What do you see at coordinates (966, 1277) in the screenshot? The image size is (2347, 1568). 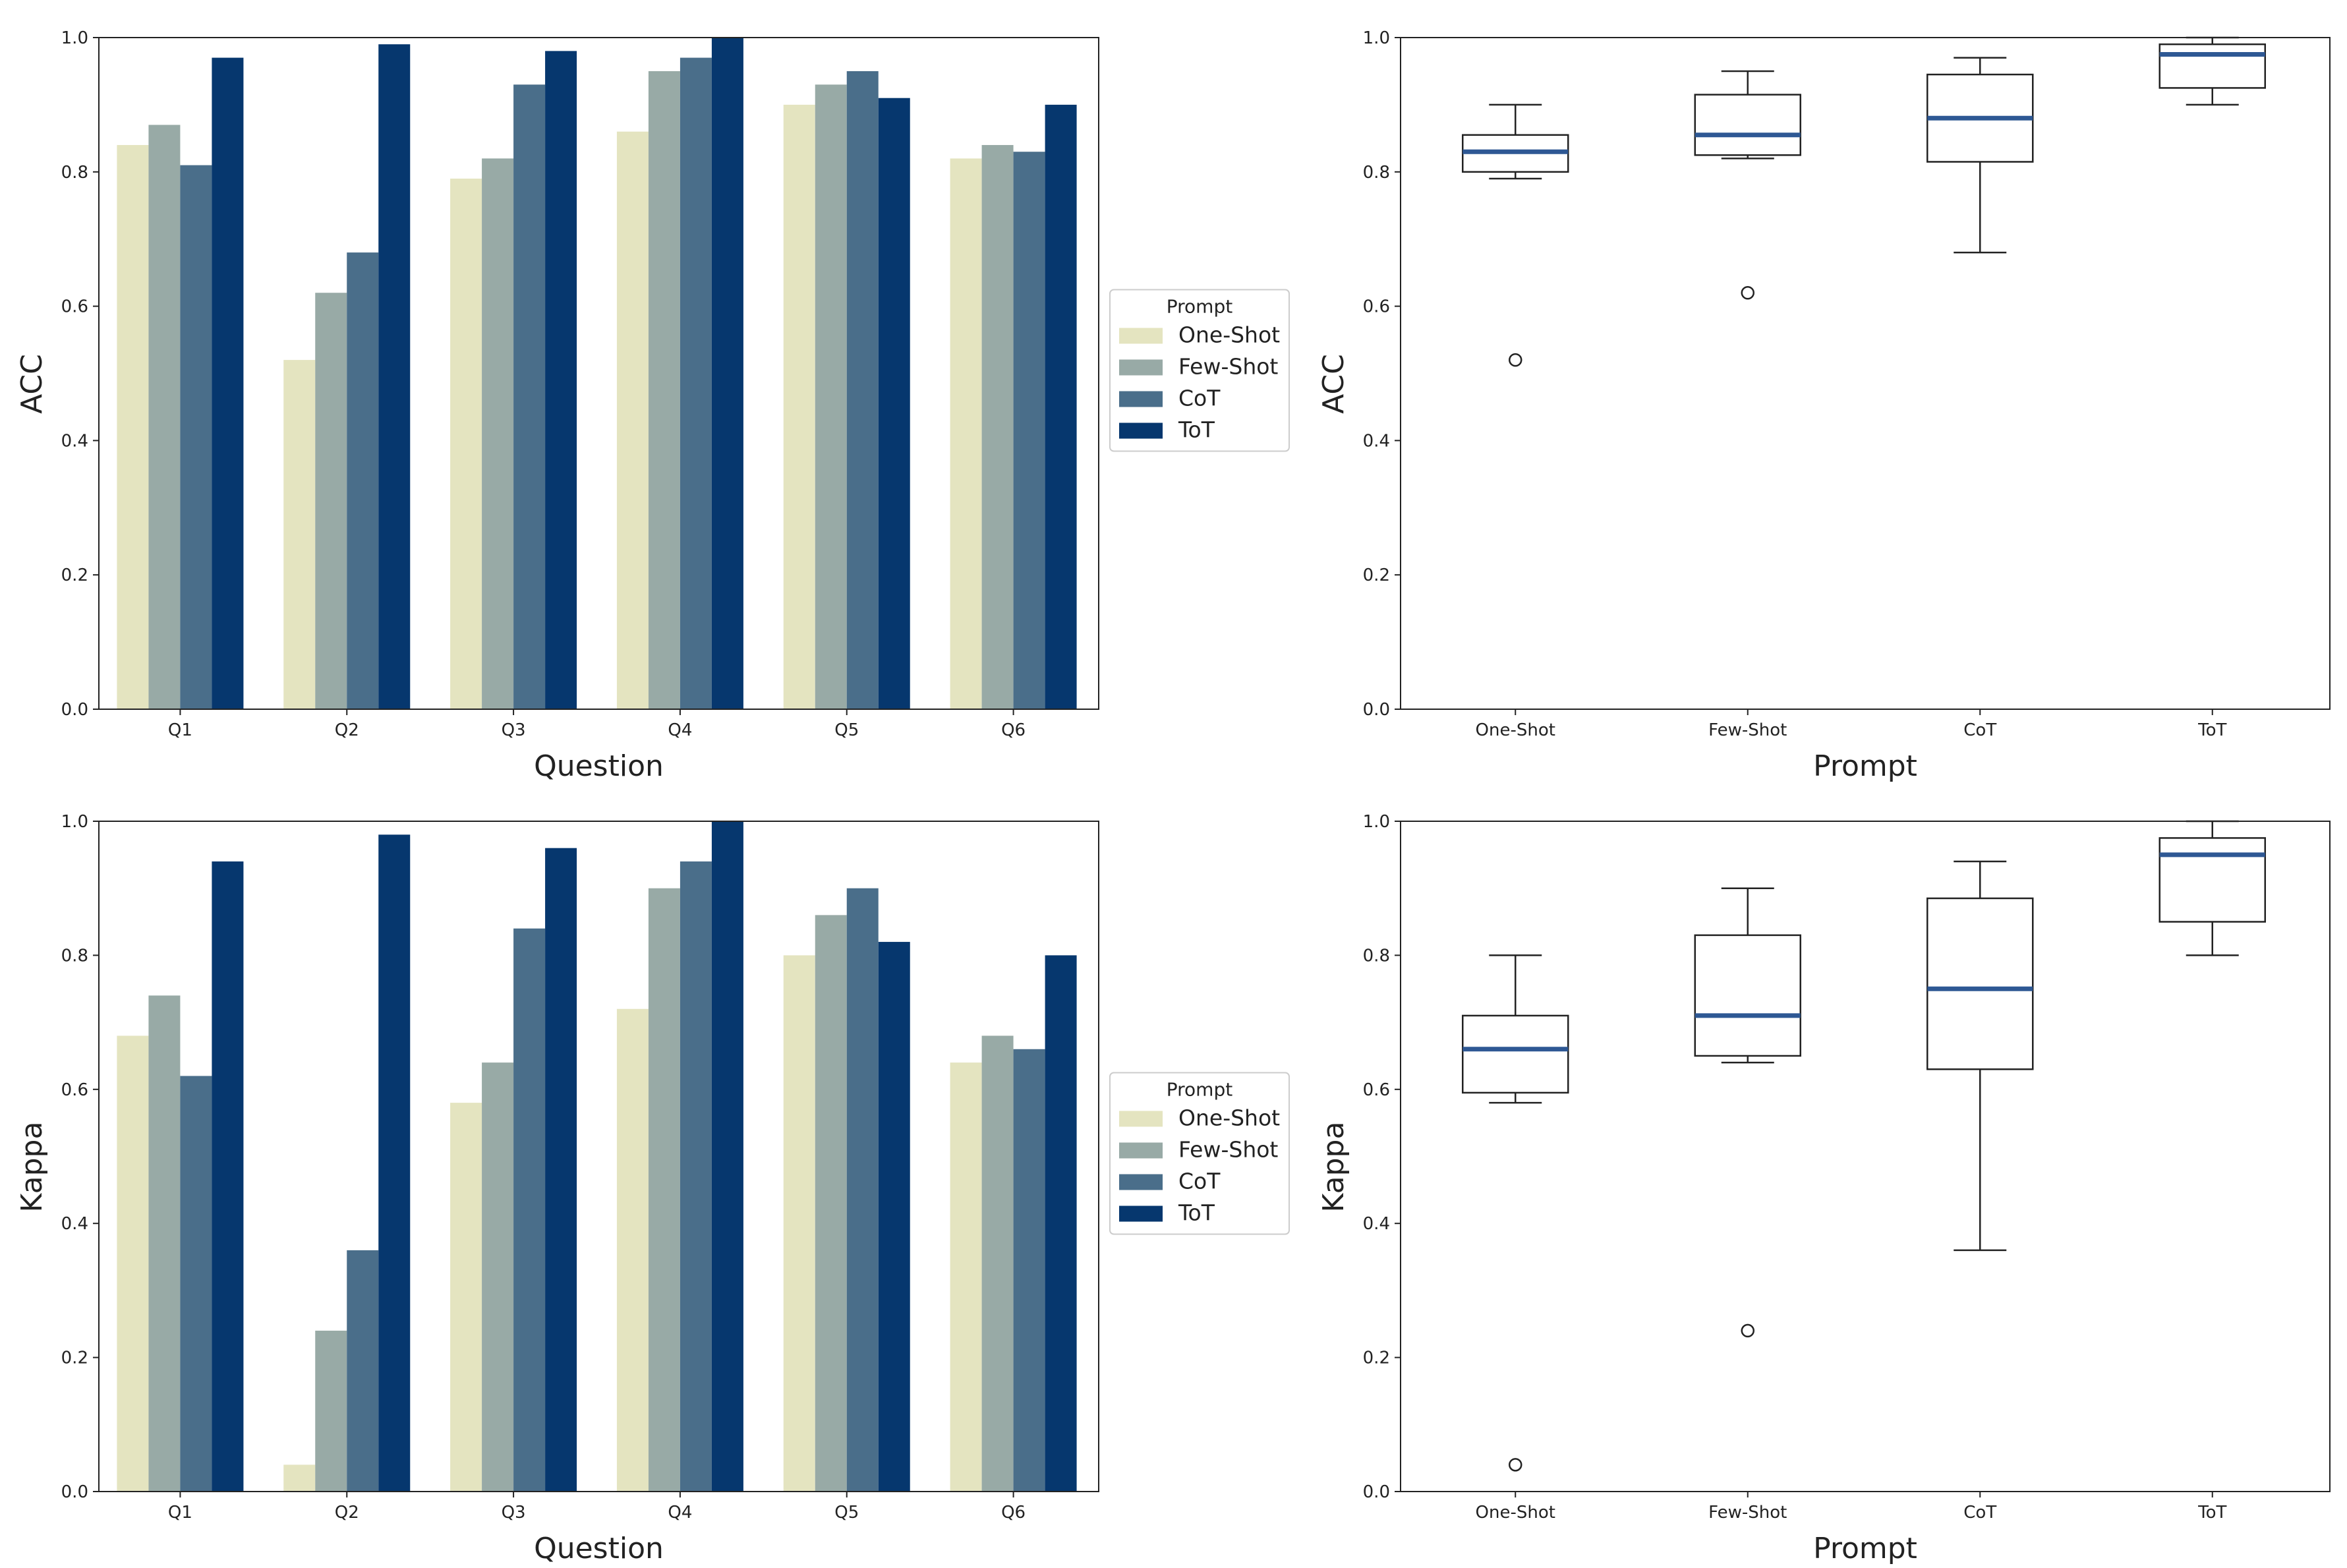 I see `bar-one-shot-q6` at bounding box center [966, 1277].